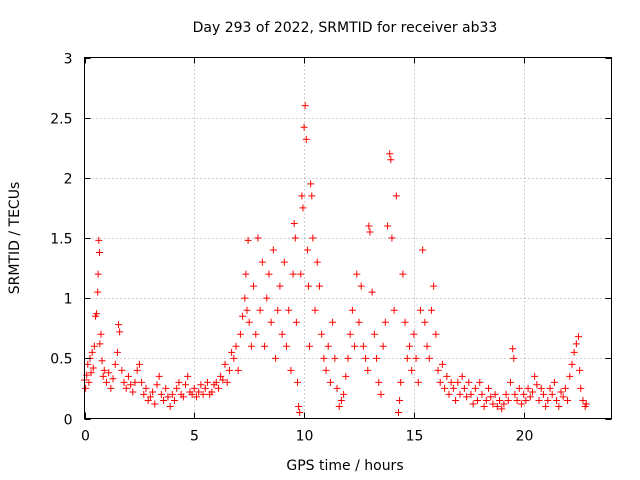 The image size is (640, 480). I want to click on y-tick-label: 3, so click(68, 60).